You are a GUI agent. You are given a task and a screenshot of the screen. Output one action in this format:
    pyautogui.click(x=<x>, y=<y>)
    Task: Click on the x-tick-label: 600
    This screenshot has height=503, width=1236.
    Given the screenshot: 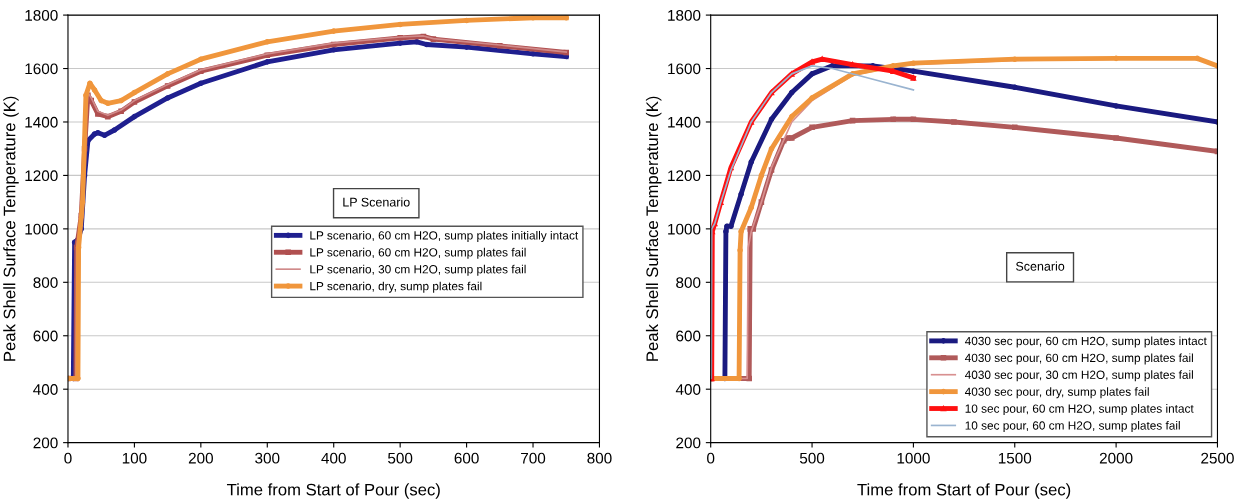 What is the action you would take?
    pyautogui.click(x=466, y=458)
    